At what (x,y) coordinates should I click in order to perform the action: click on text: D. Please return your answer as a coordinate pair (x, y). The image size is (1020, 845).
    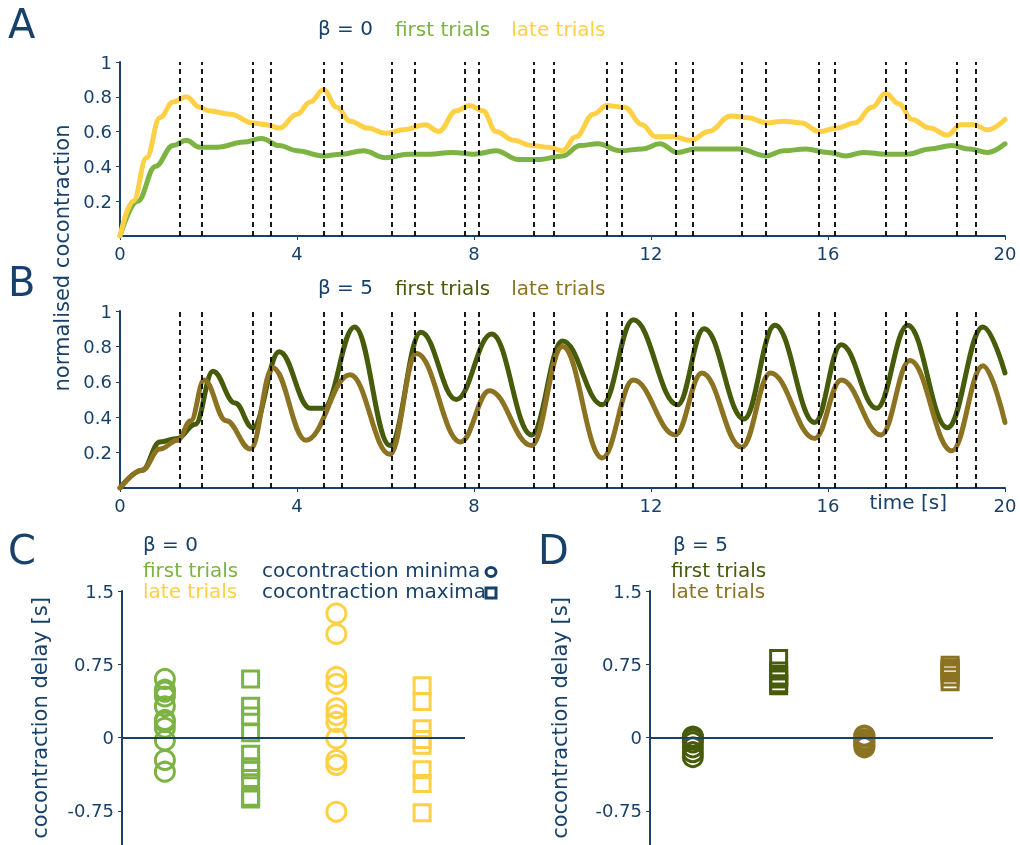
    Looking at the image, I should click on (553, 550).